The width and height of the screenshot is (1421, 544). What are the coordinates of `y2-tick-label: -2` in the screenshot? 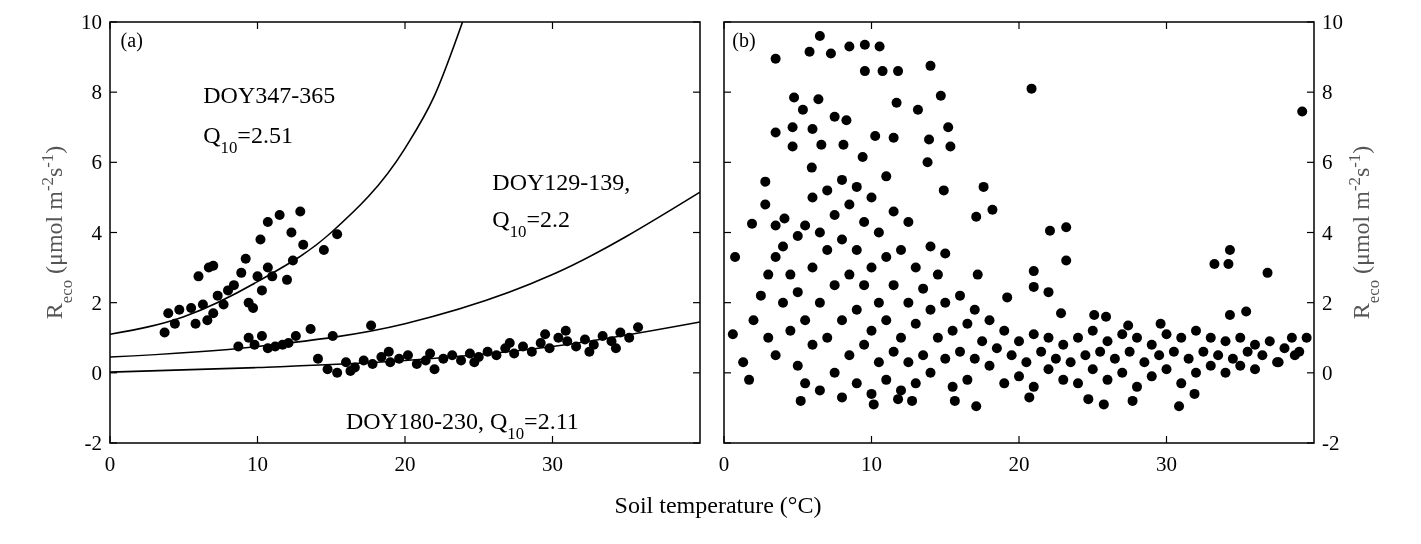 It's located at (1331, 443).